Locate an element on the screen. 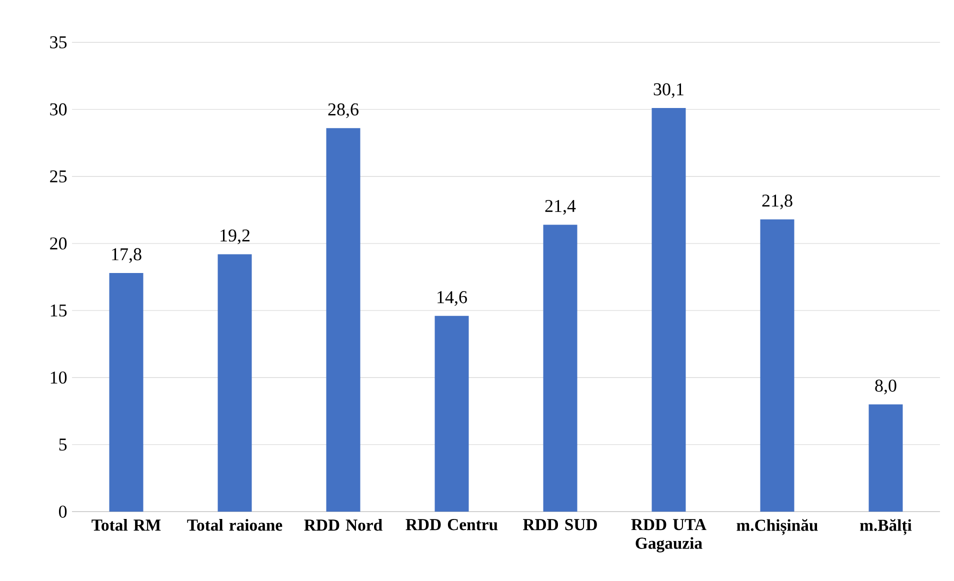  x-tick-label: m.Chișinău is located at coordinates (777, 527).